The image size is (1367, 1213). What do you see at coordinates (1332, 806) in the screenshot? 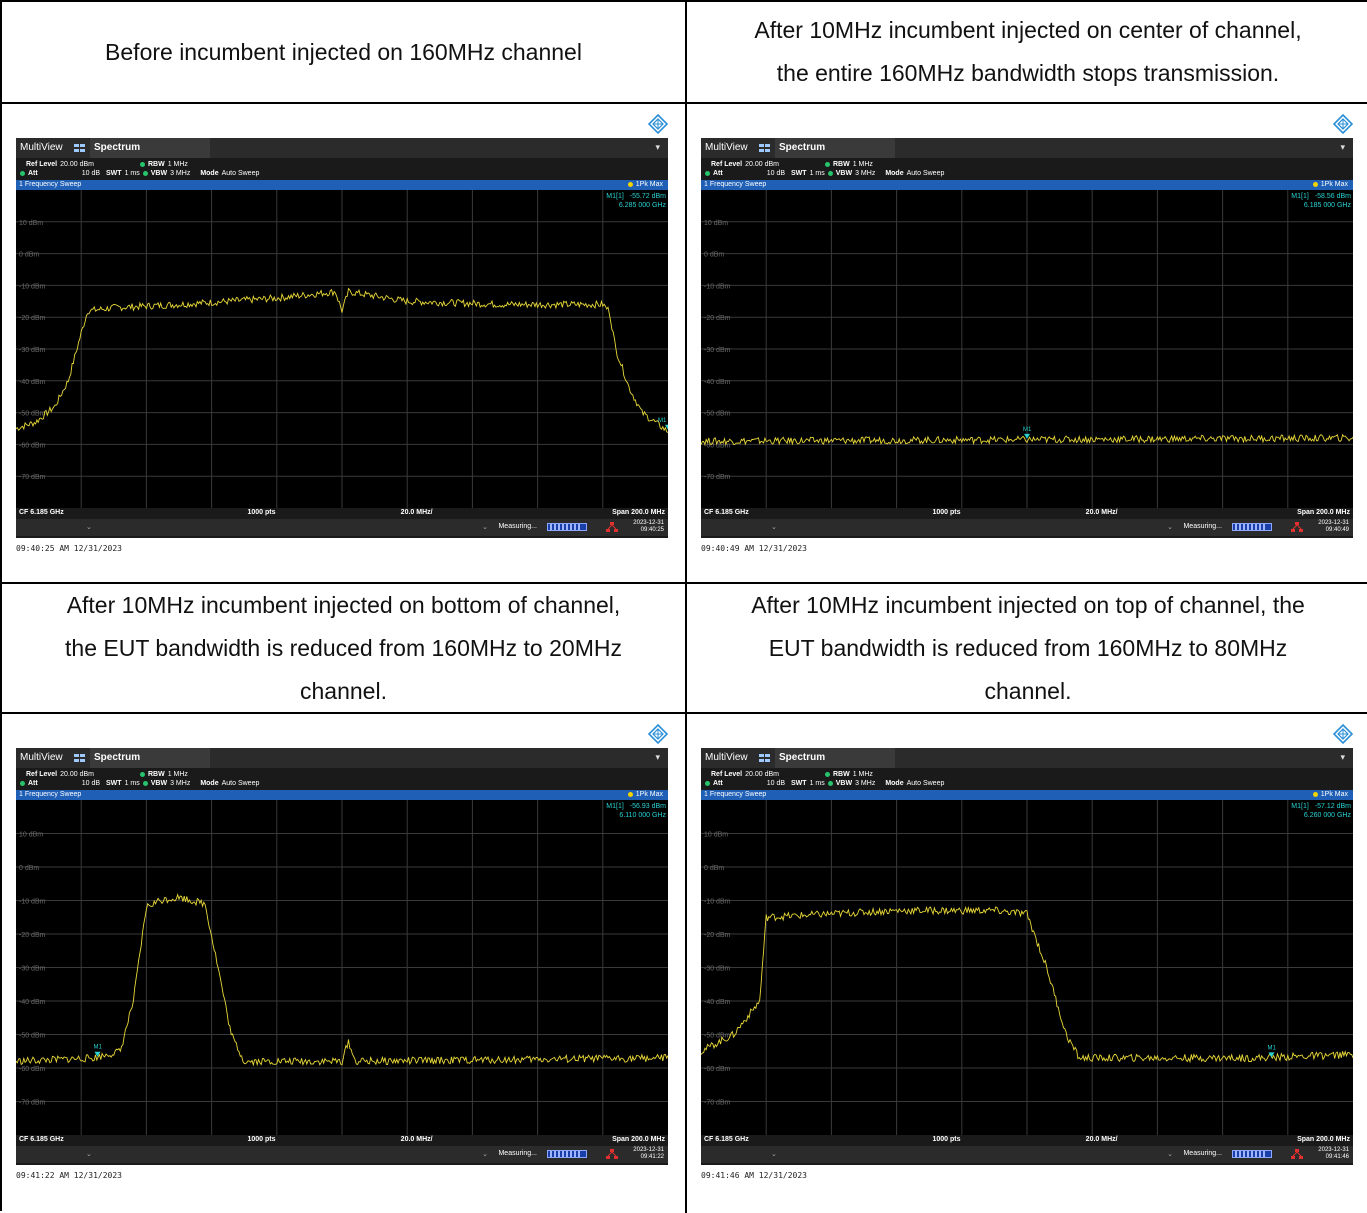
I see `marker-readout-level: -57.12 dBm` at bounding box center [1332, 806].